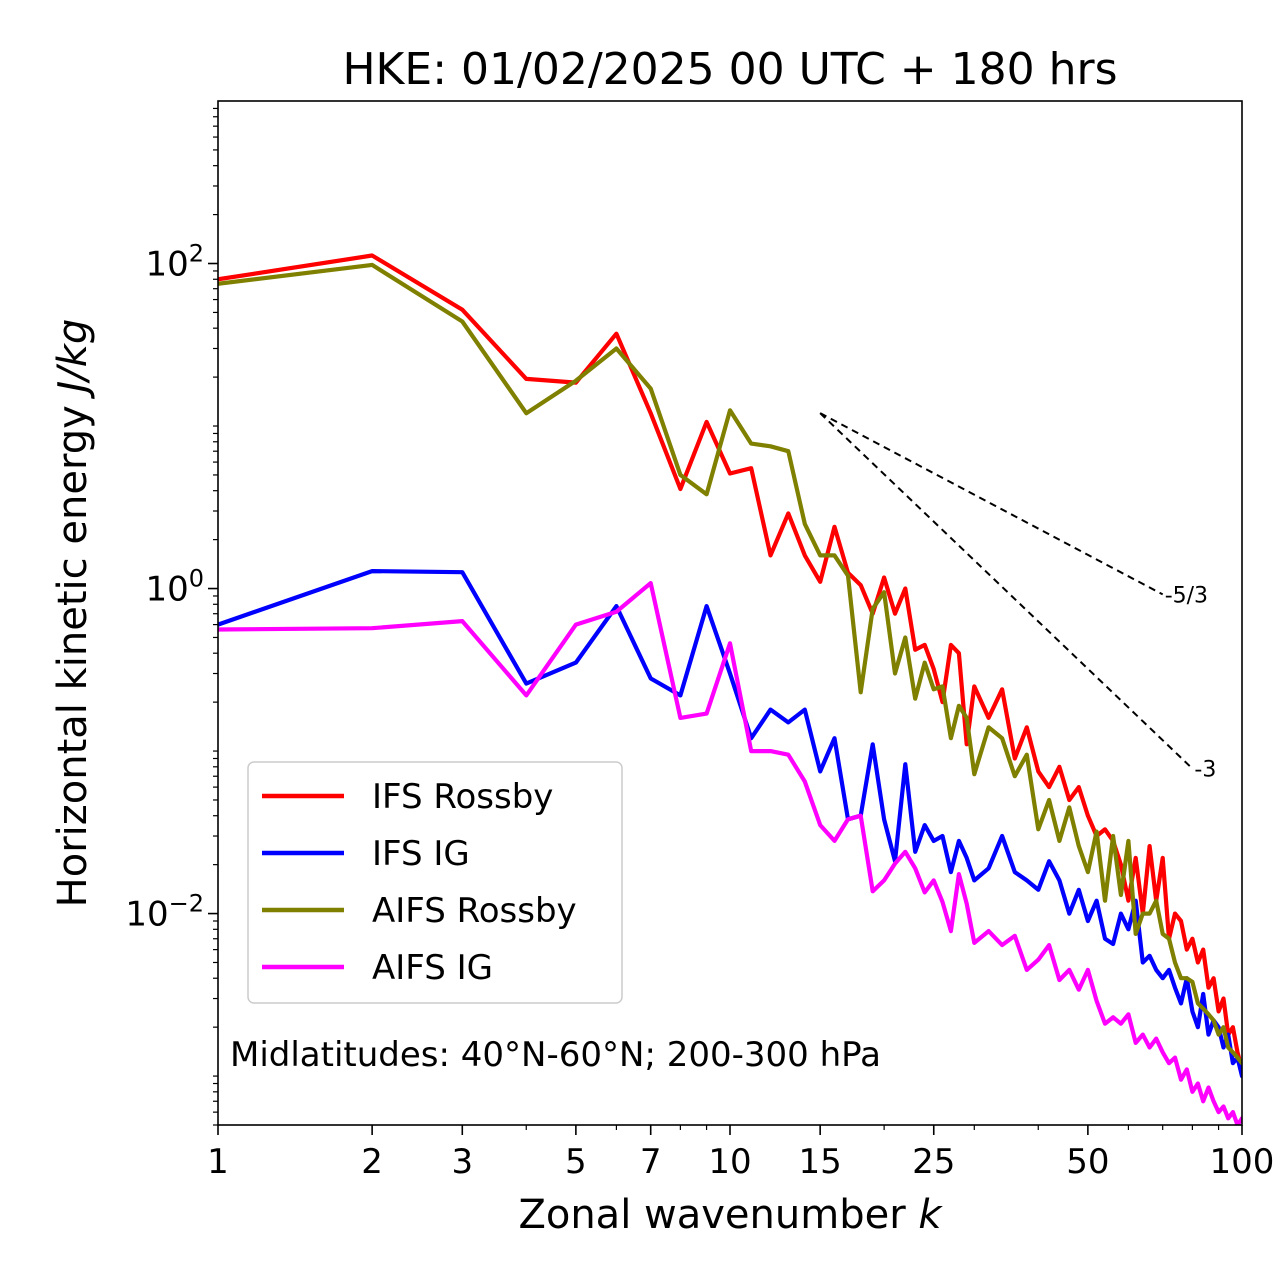  What do you see at coordinates (576, 1162) in the screenshot?
I see `x-tick-label-4: 5` at bounding box center [576, 1162].